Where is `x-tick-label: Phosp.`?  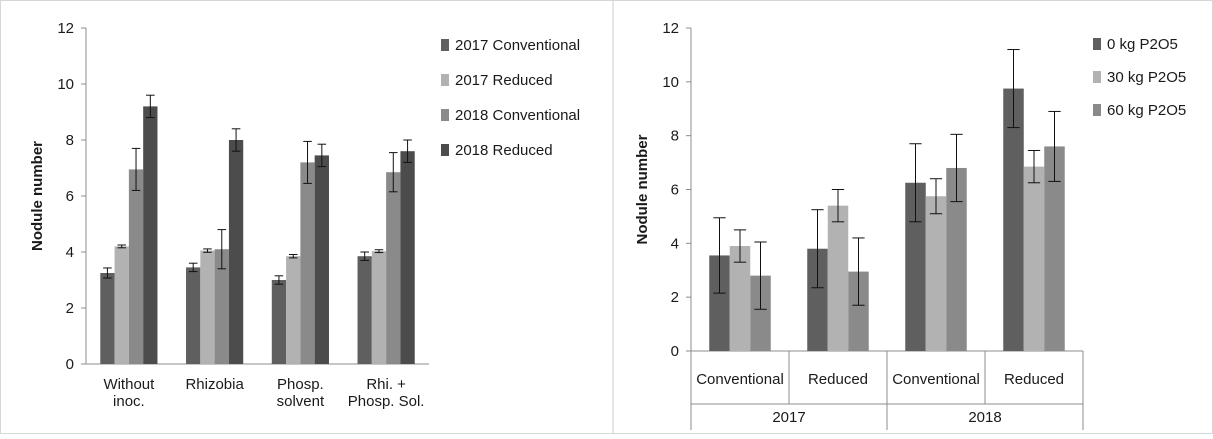
x-tick-label: Phosp. is located at coordinates (300, 384).